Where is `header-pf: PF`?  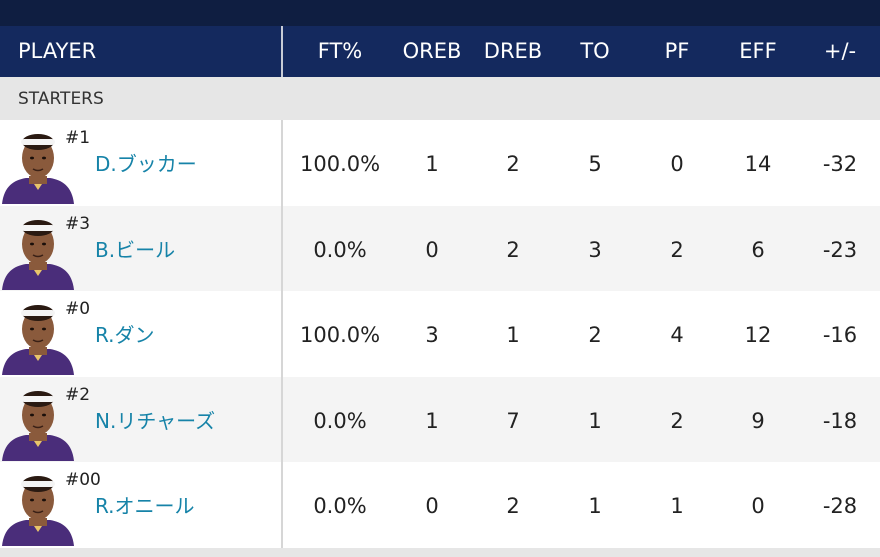
header-pf: PF is located at coordinates (677, 51).